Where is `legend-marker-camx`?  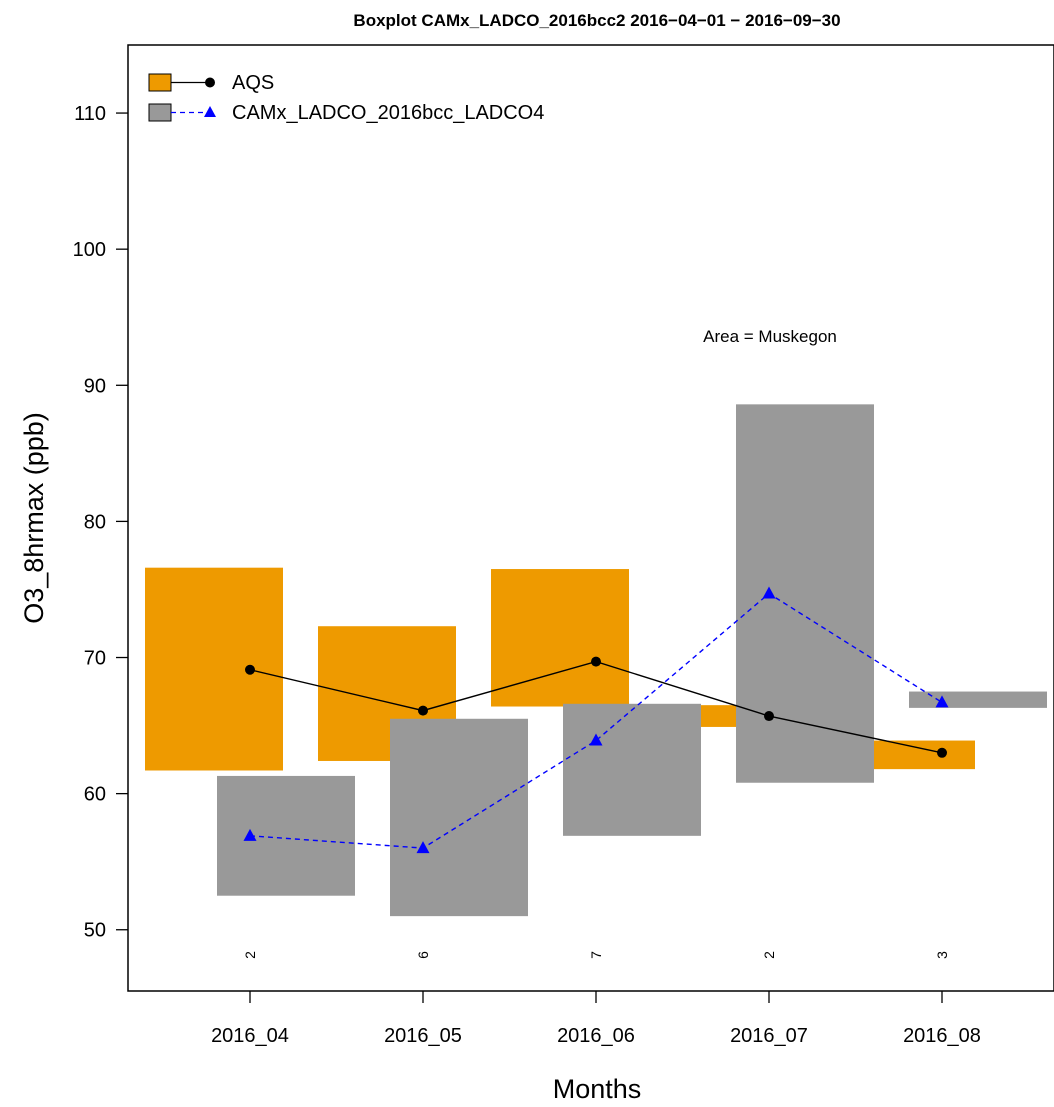 legend-marker-camx is located at coordinates (210, 111).